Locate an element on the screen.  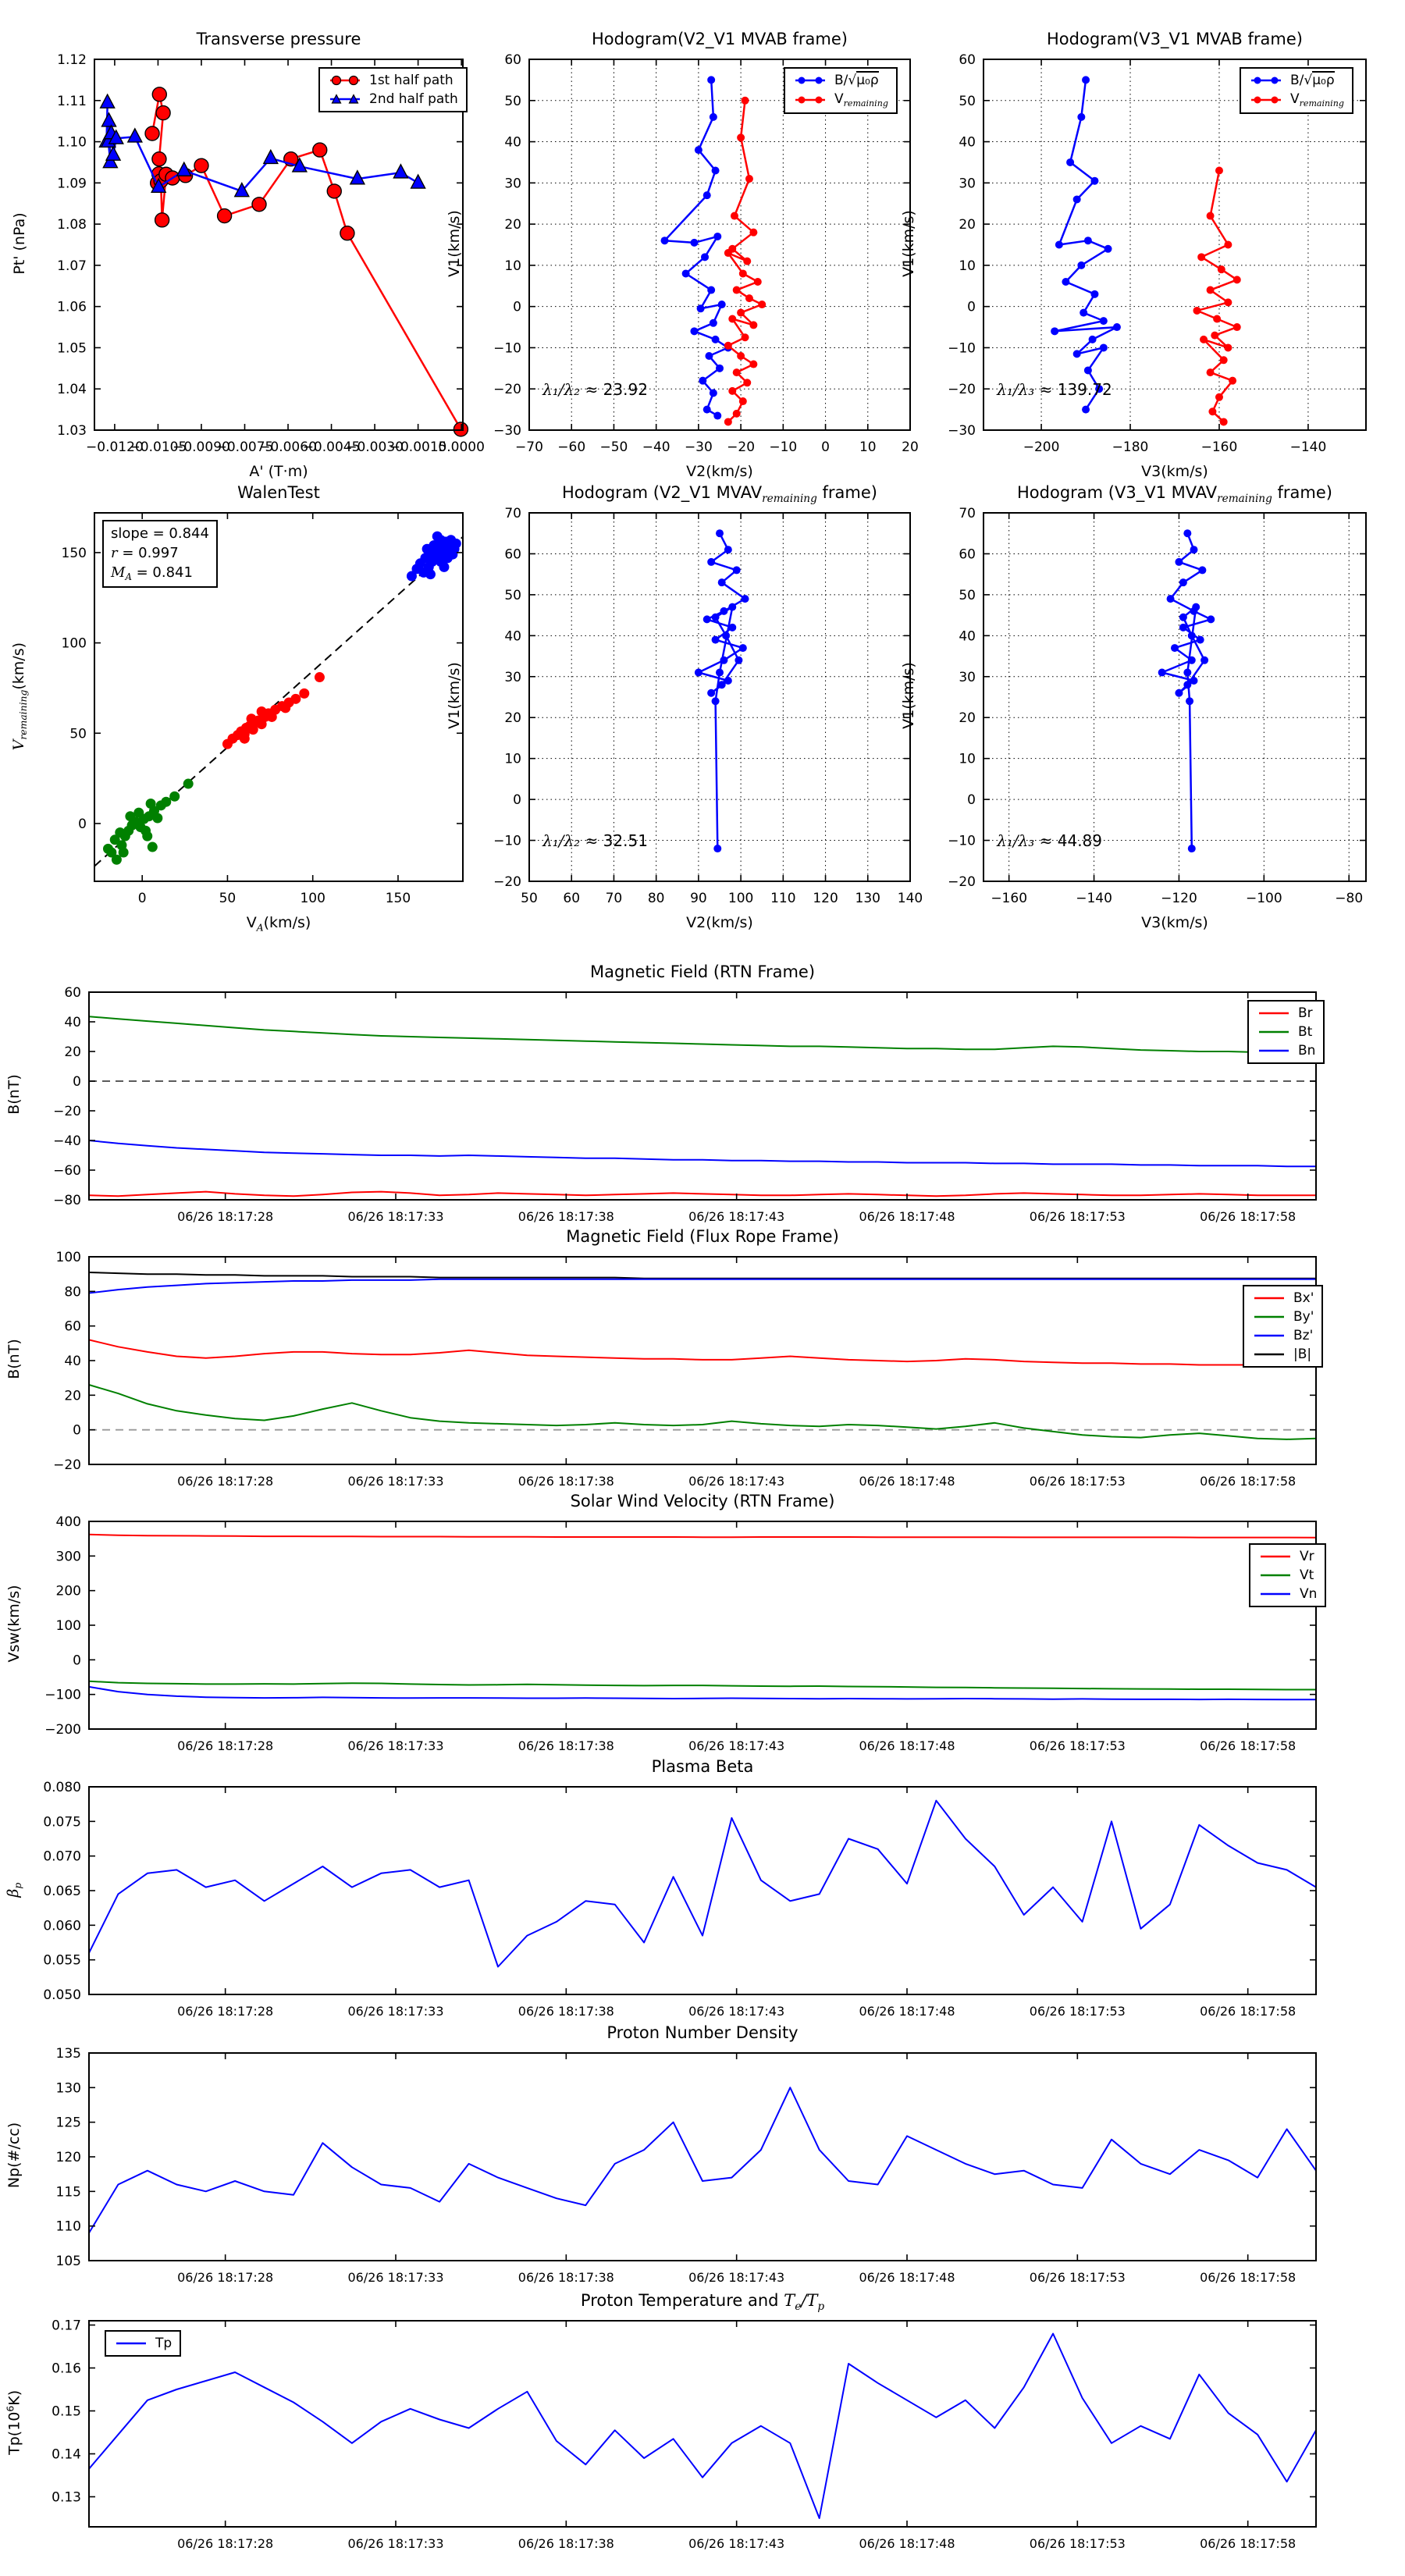
x-axis-label-hodogram-v2v1-mvav: V2(km/s) is located at coordinates (719, 922).